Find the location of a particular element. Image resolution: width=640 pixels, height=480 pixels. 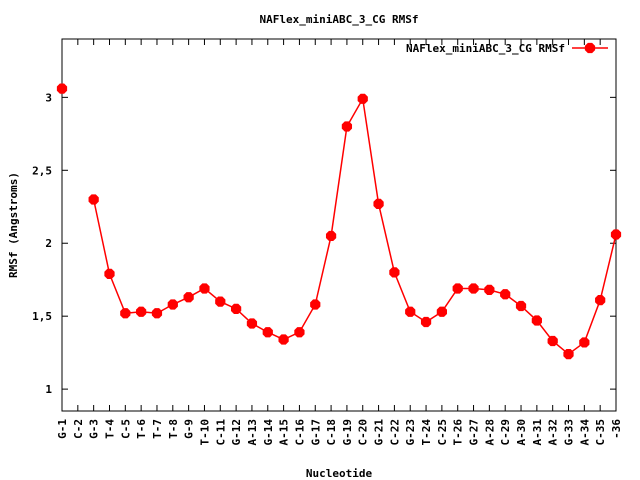

x-tick-label: C-22 is located at coordinates (394, 432).